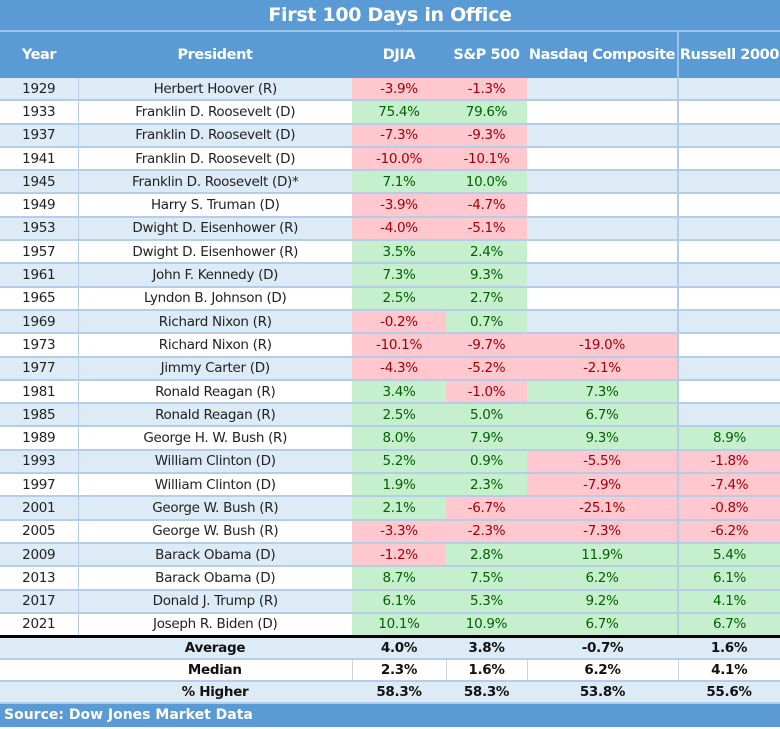  What do you see at coordinates (399, 648) in the screenshot?
I see `summary-value: 4.0%` at bounding box center [399, 648].